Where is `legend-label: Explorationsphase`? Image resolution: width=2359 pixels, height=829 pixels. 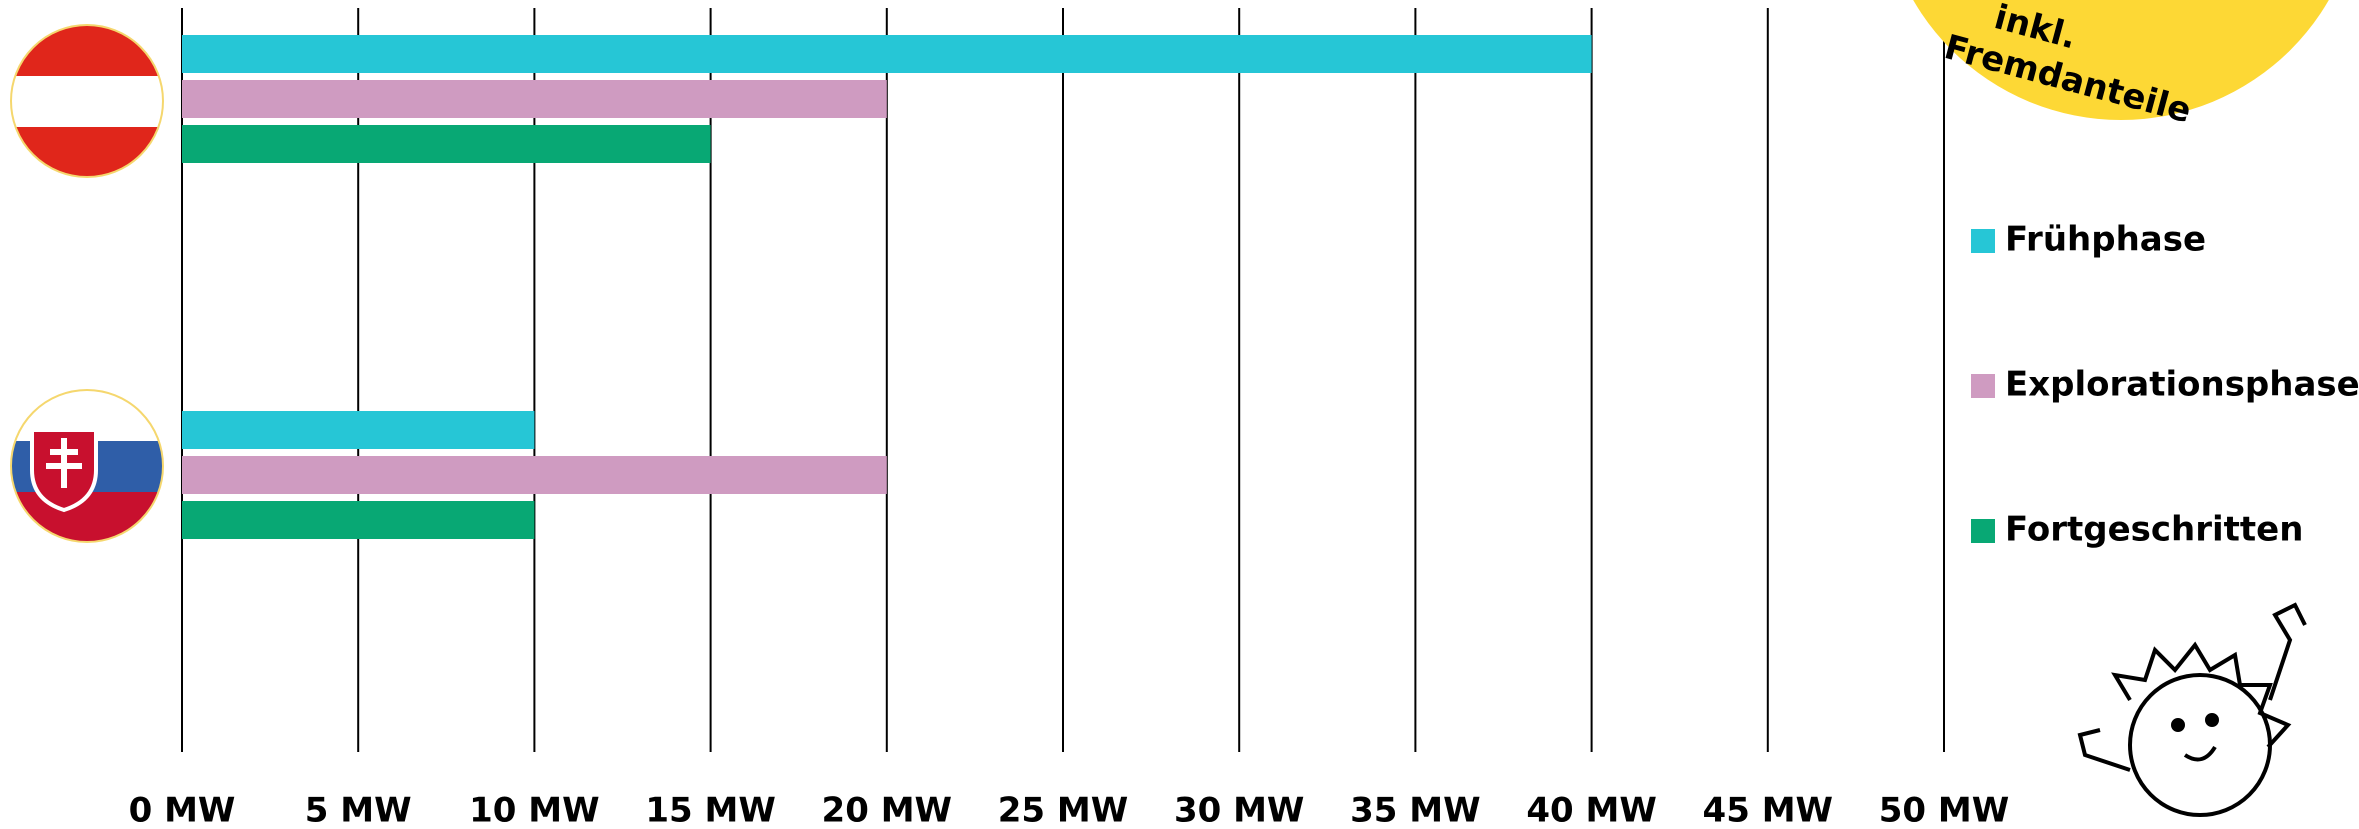
legend-label: Explorationsphase is located at coordinates (2182, 385).